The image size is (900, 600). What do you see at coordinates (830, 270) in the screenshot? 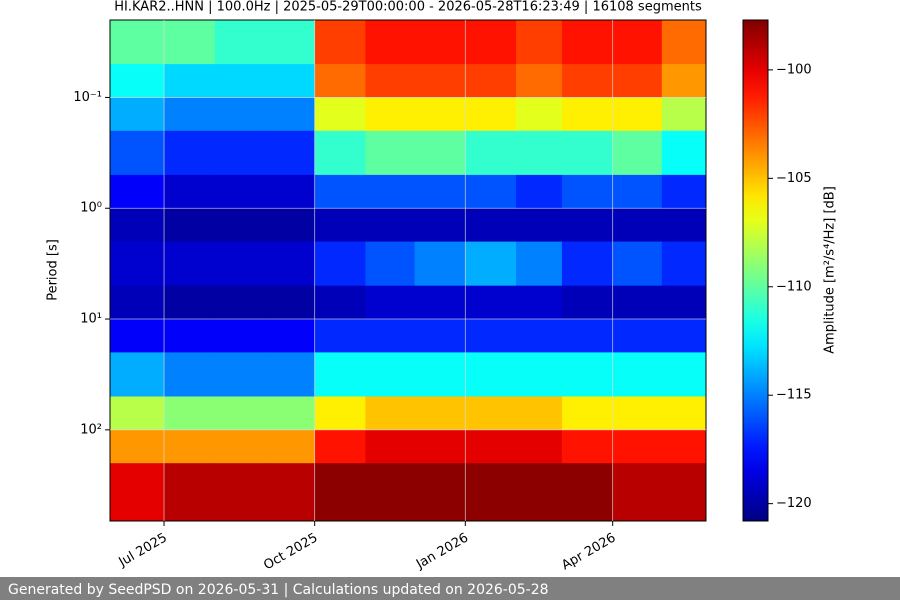
I see `colorbar-label: Amplitude [m²/s⁴/Hz] [dB]` at bounding box center [830, 270].